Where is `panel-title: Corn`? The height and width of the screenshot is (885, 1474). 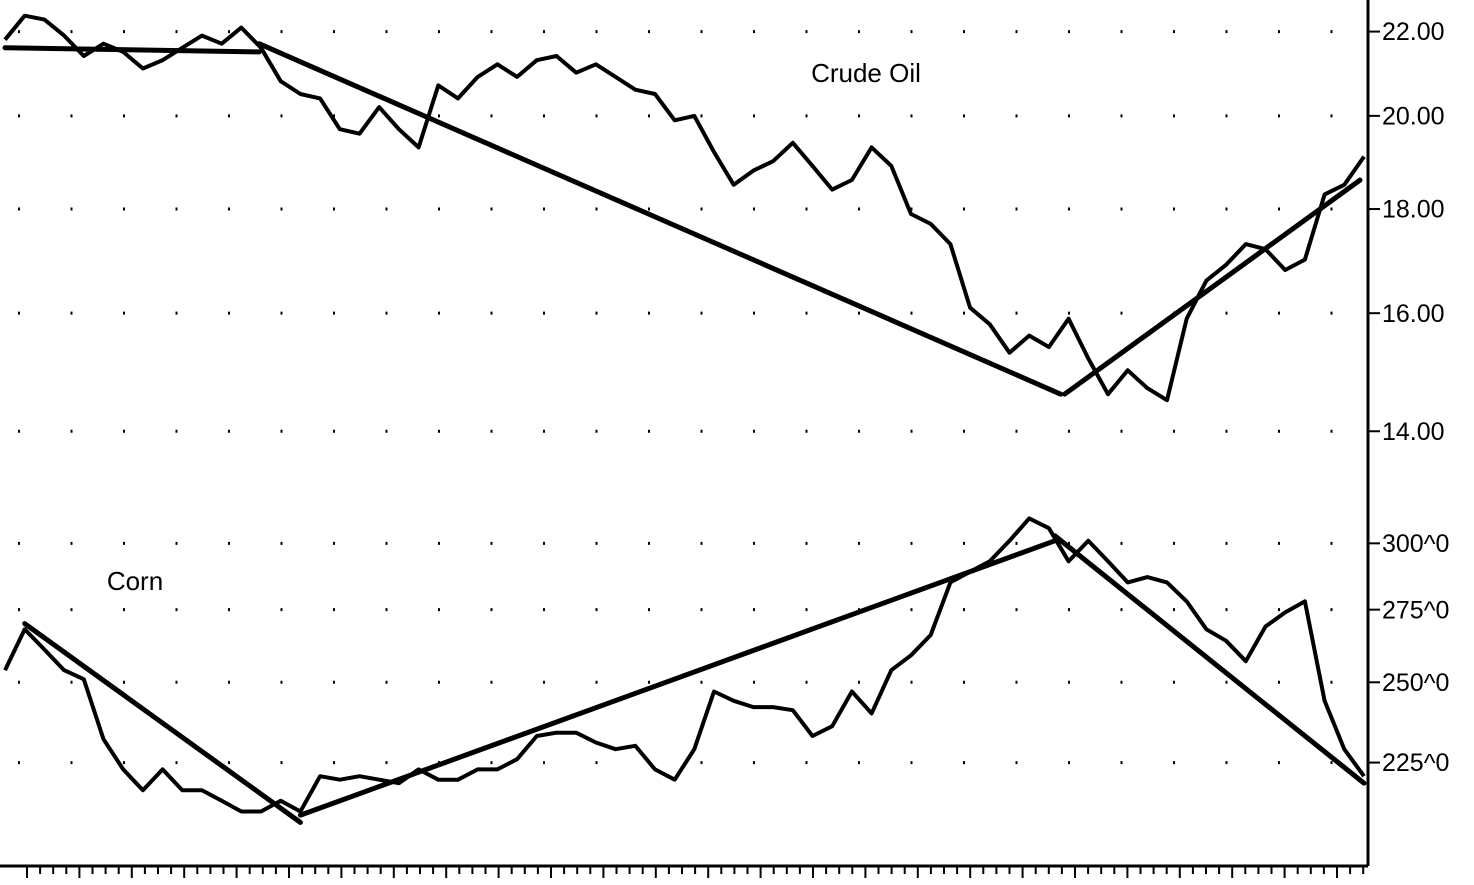
panel-title: Corn is located at coordinates (135, 581).